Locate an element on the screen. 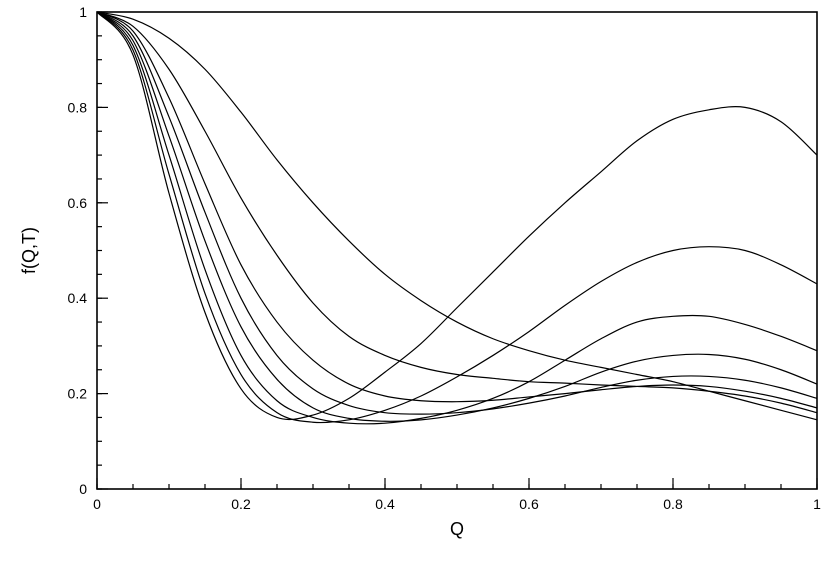 This screenshot has width=830, height=586. y-tick-label: 0.4 is located at coordinates (78, 298).